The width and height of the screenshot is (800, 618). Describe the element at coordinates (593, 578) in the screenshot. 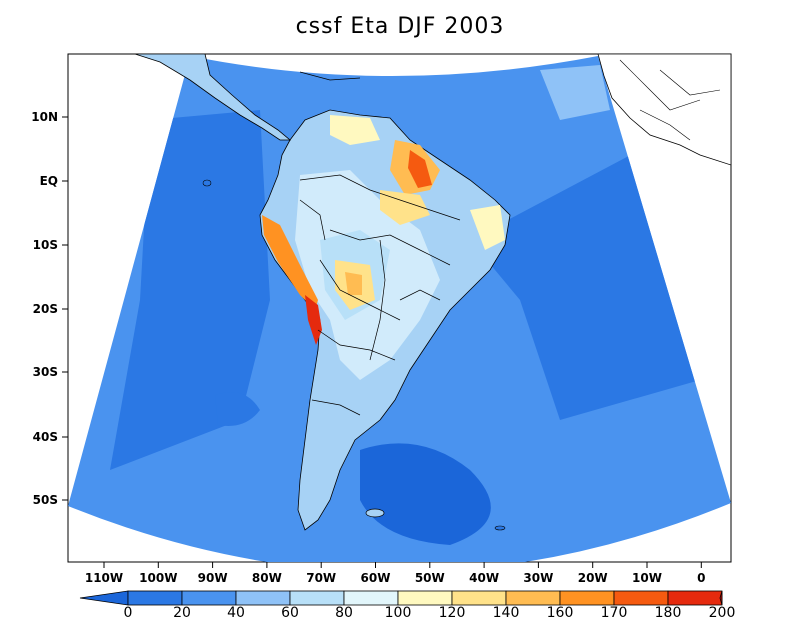

I see `x-tick-label: 20W` at that location.